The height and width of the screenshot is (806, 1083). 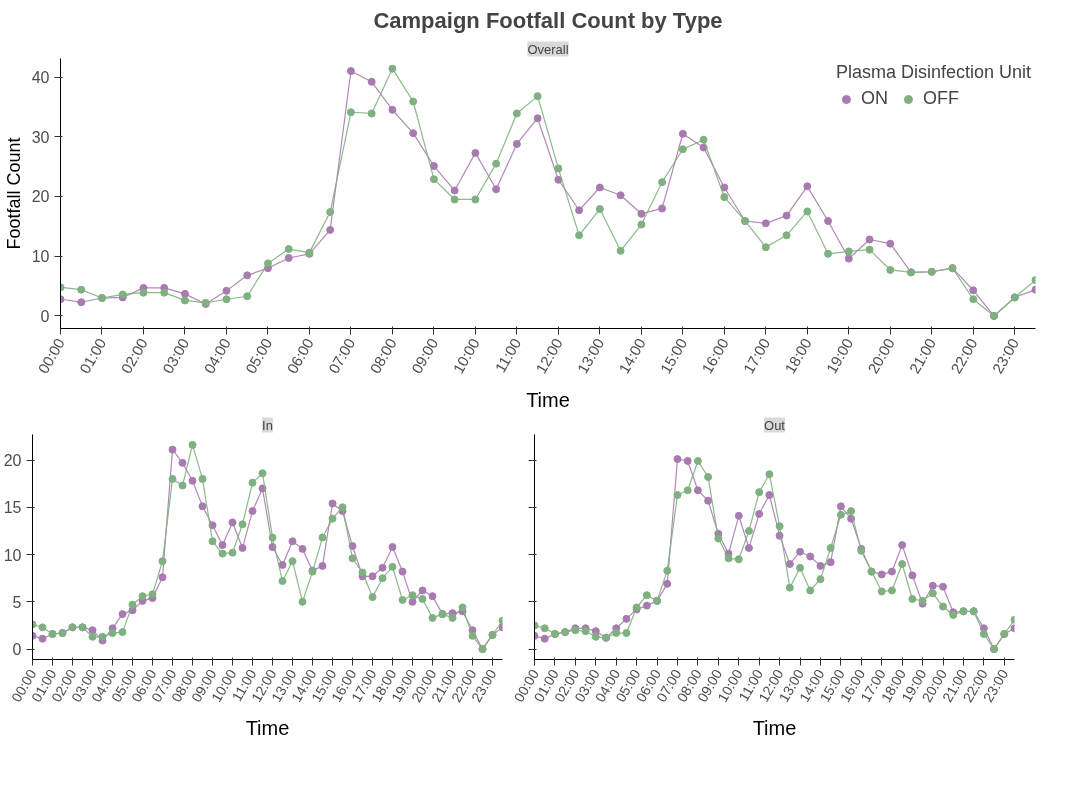 What do you see at coordinates (548, 49) in the screenshot?
I see `chart-subtitle: Overall` at bounding box center [548, 49].